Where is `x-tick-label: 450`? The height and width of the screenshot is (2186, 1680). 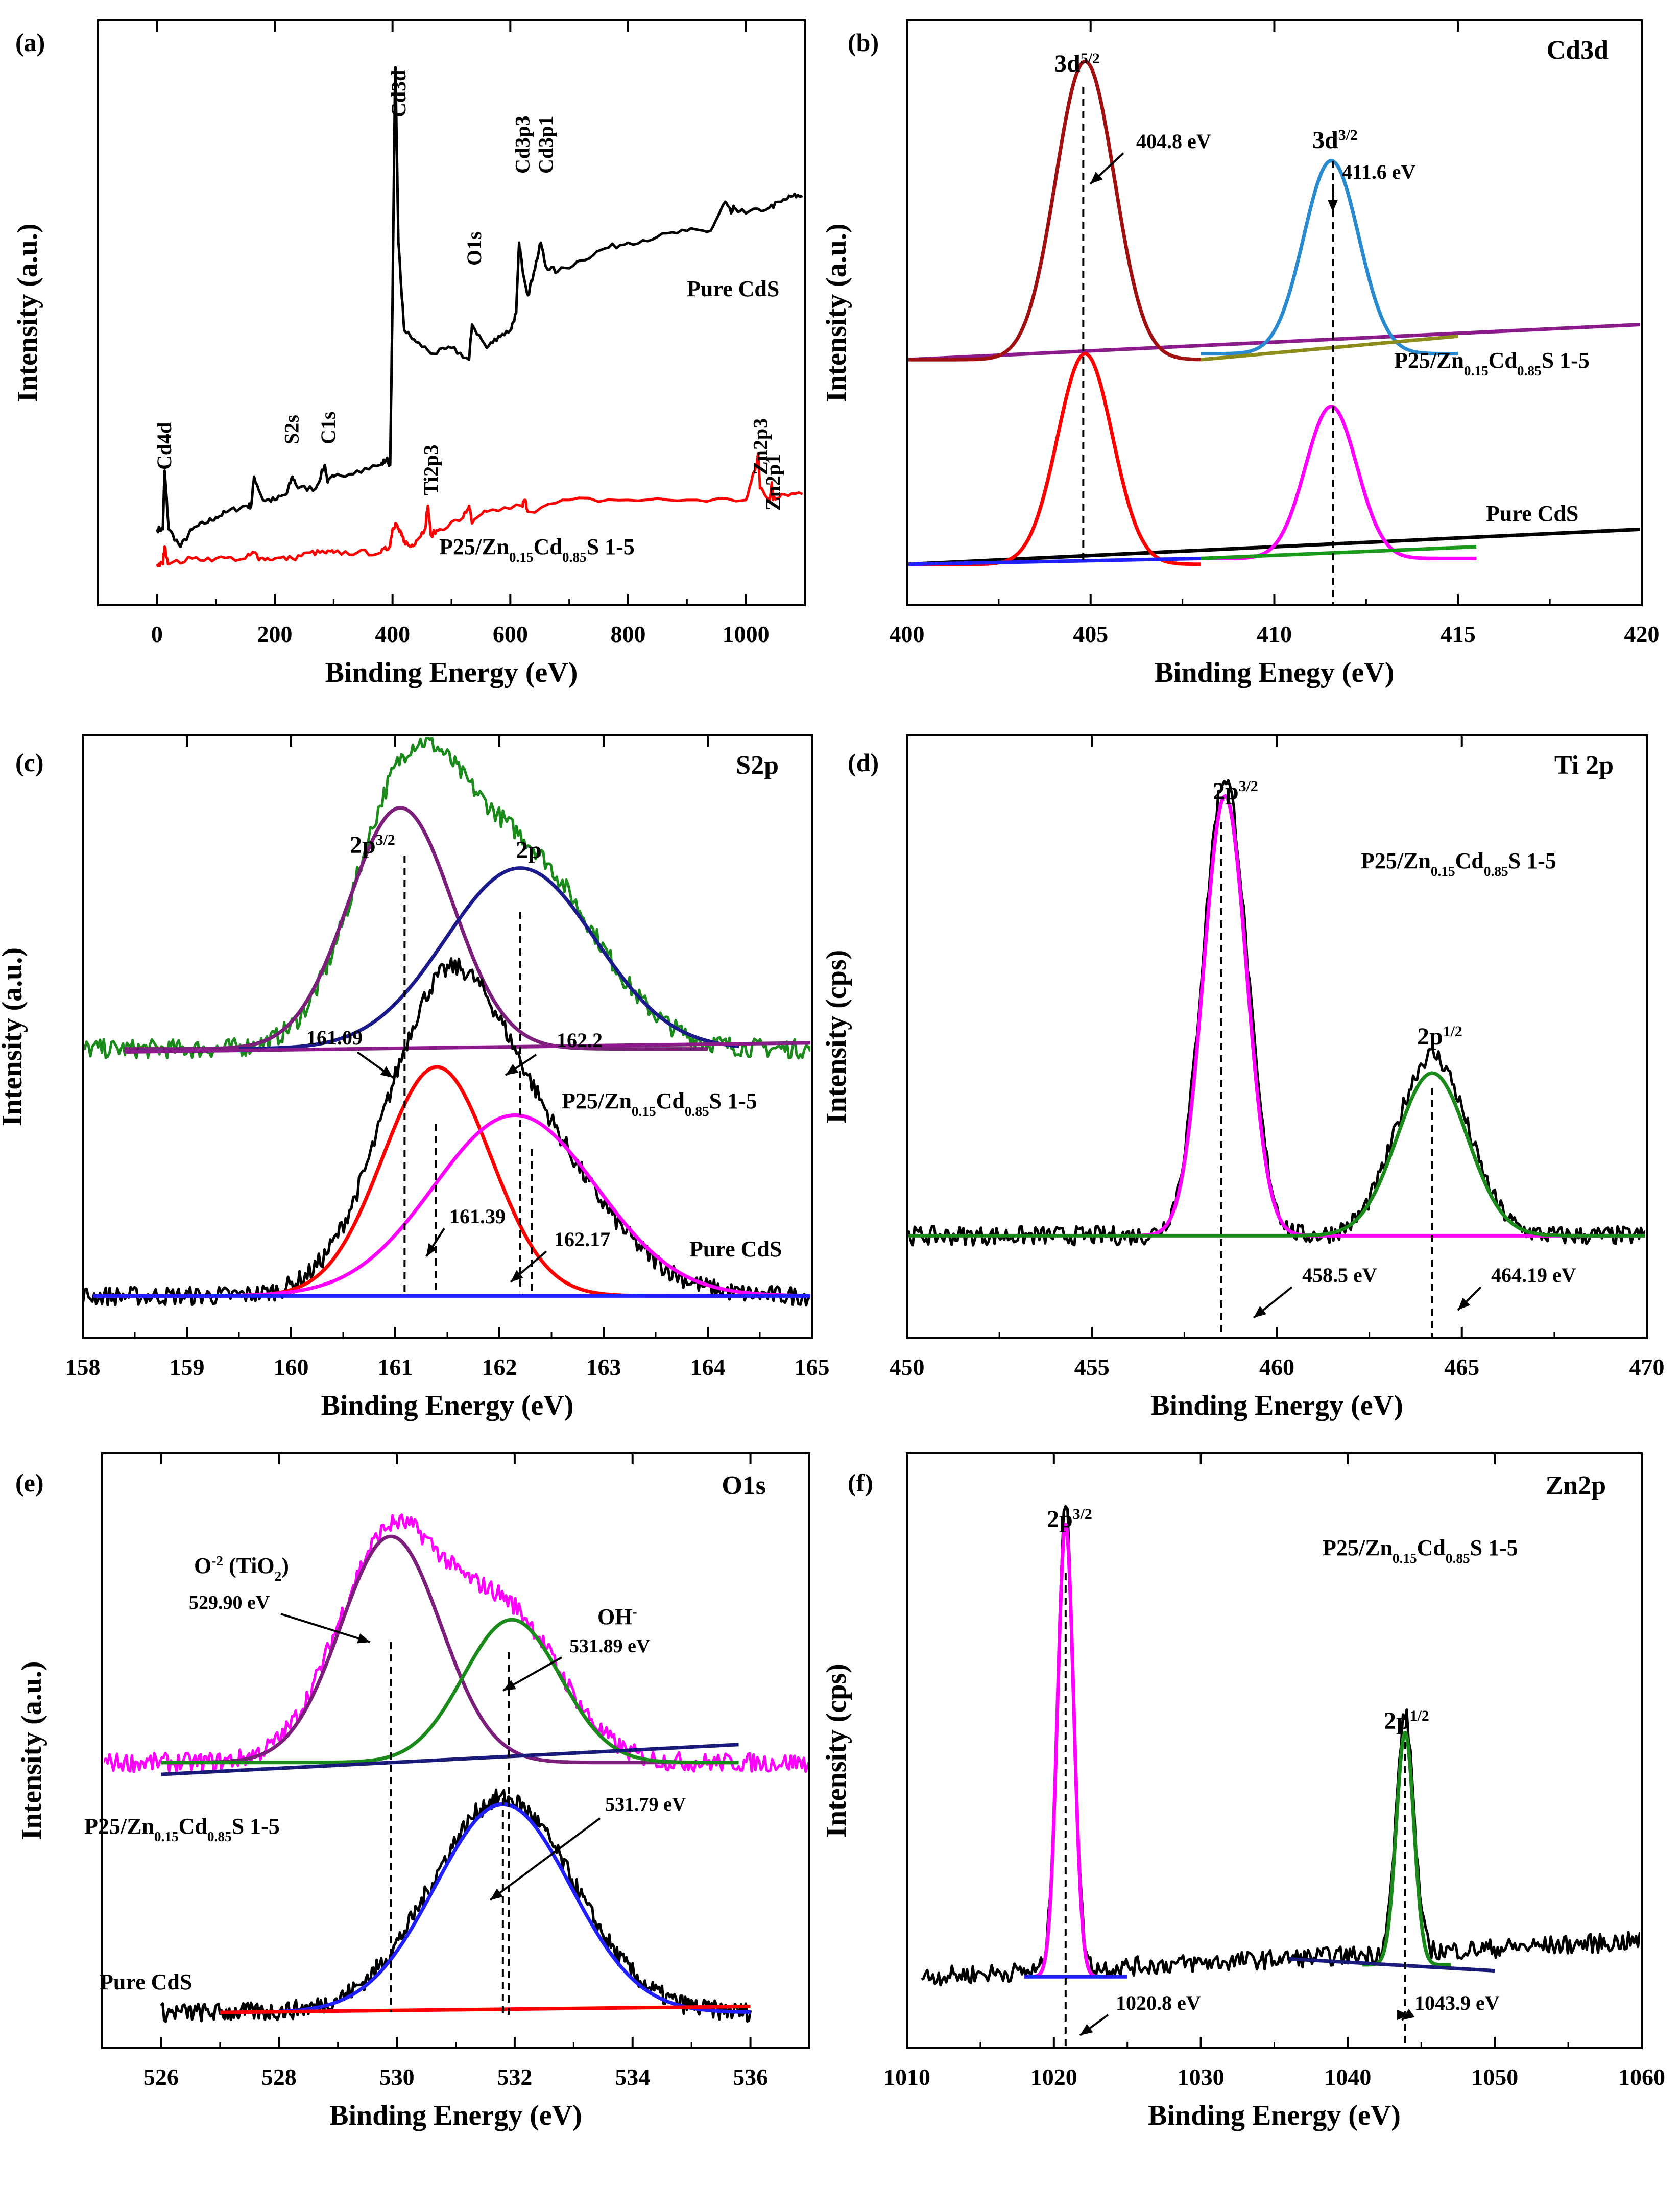 x-tick-label: 450 is located at coordinates (907, 1367).